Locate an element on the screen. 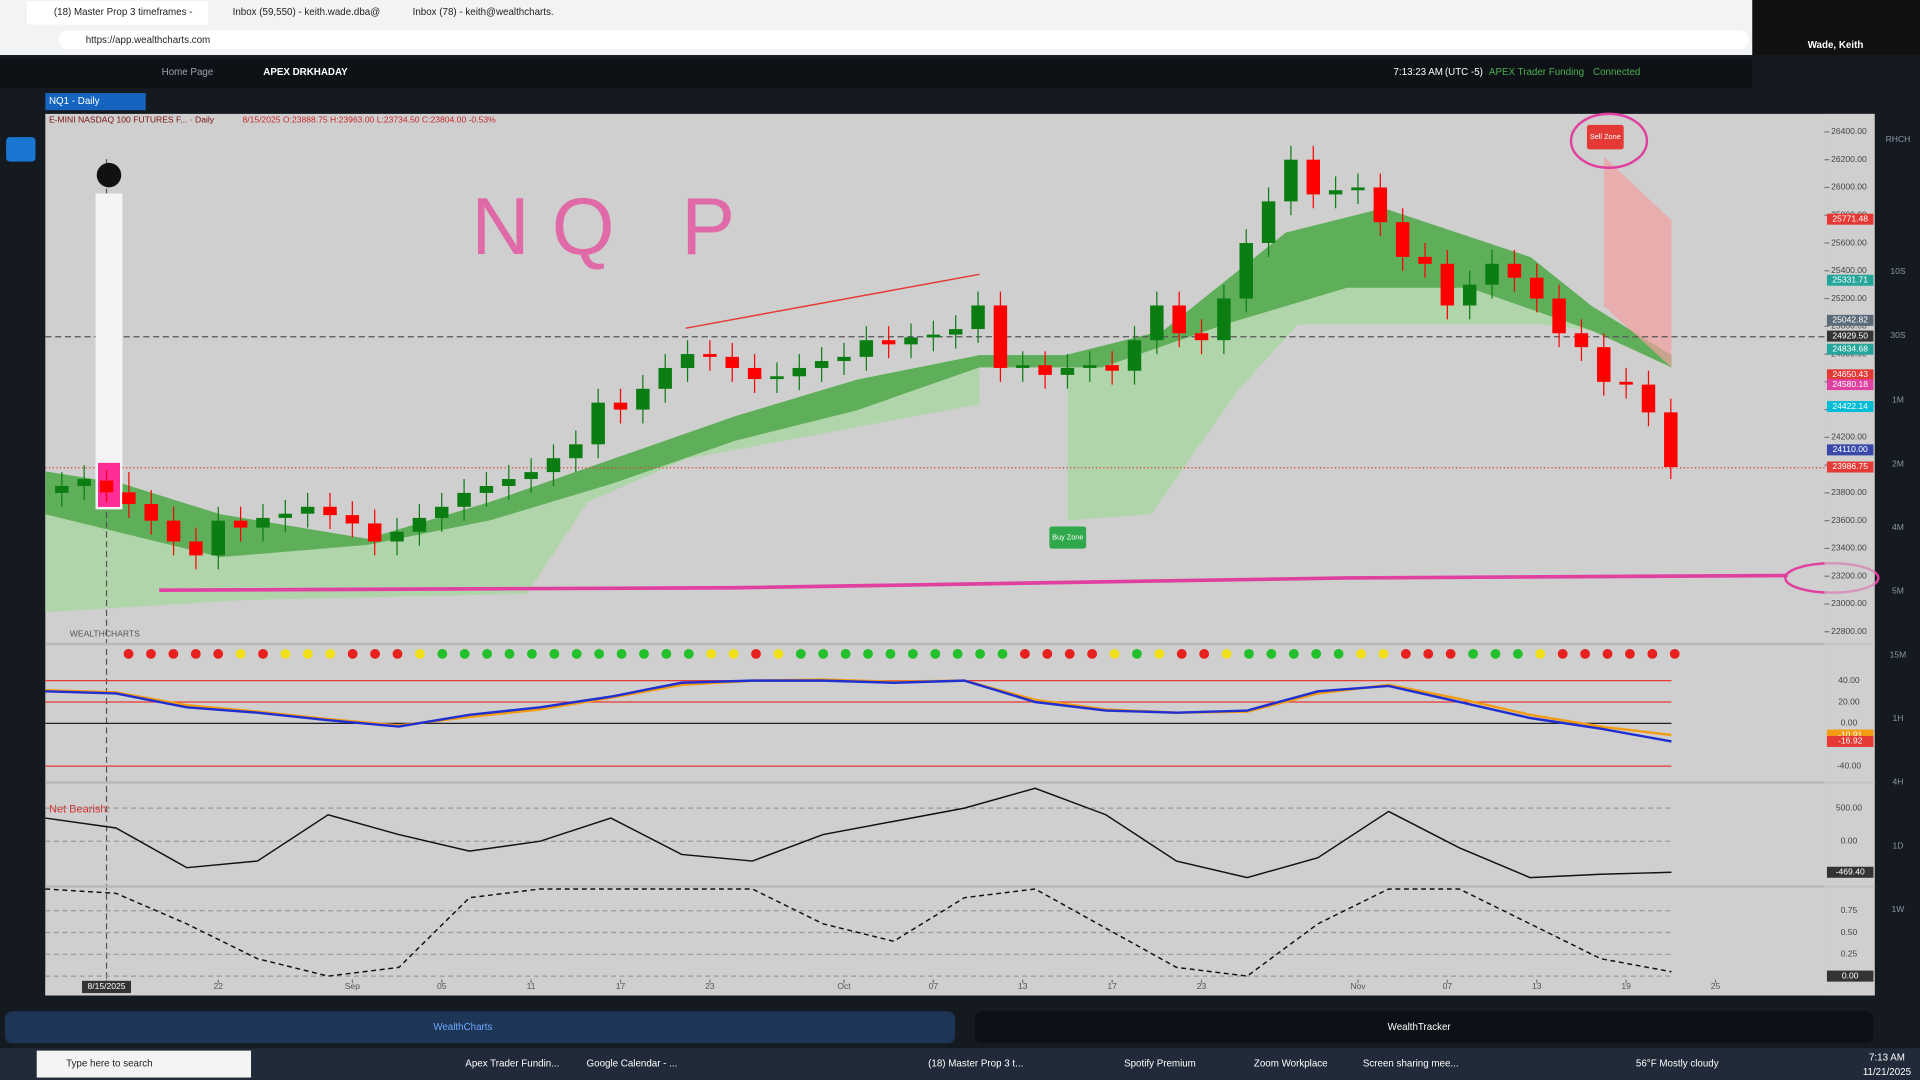  handwritten-note: NQ P is located at coordinates (614, 227).